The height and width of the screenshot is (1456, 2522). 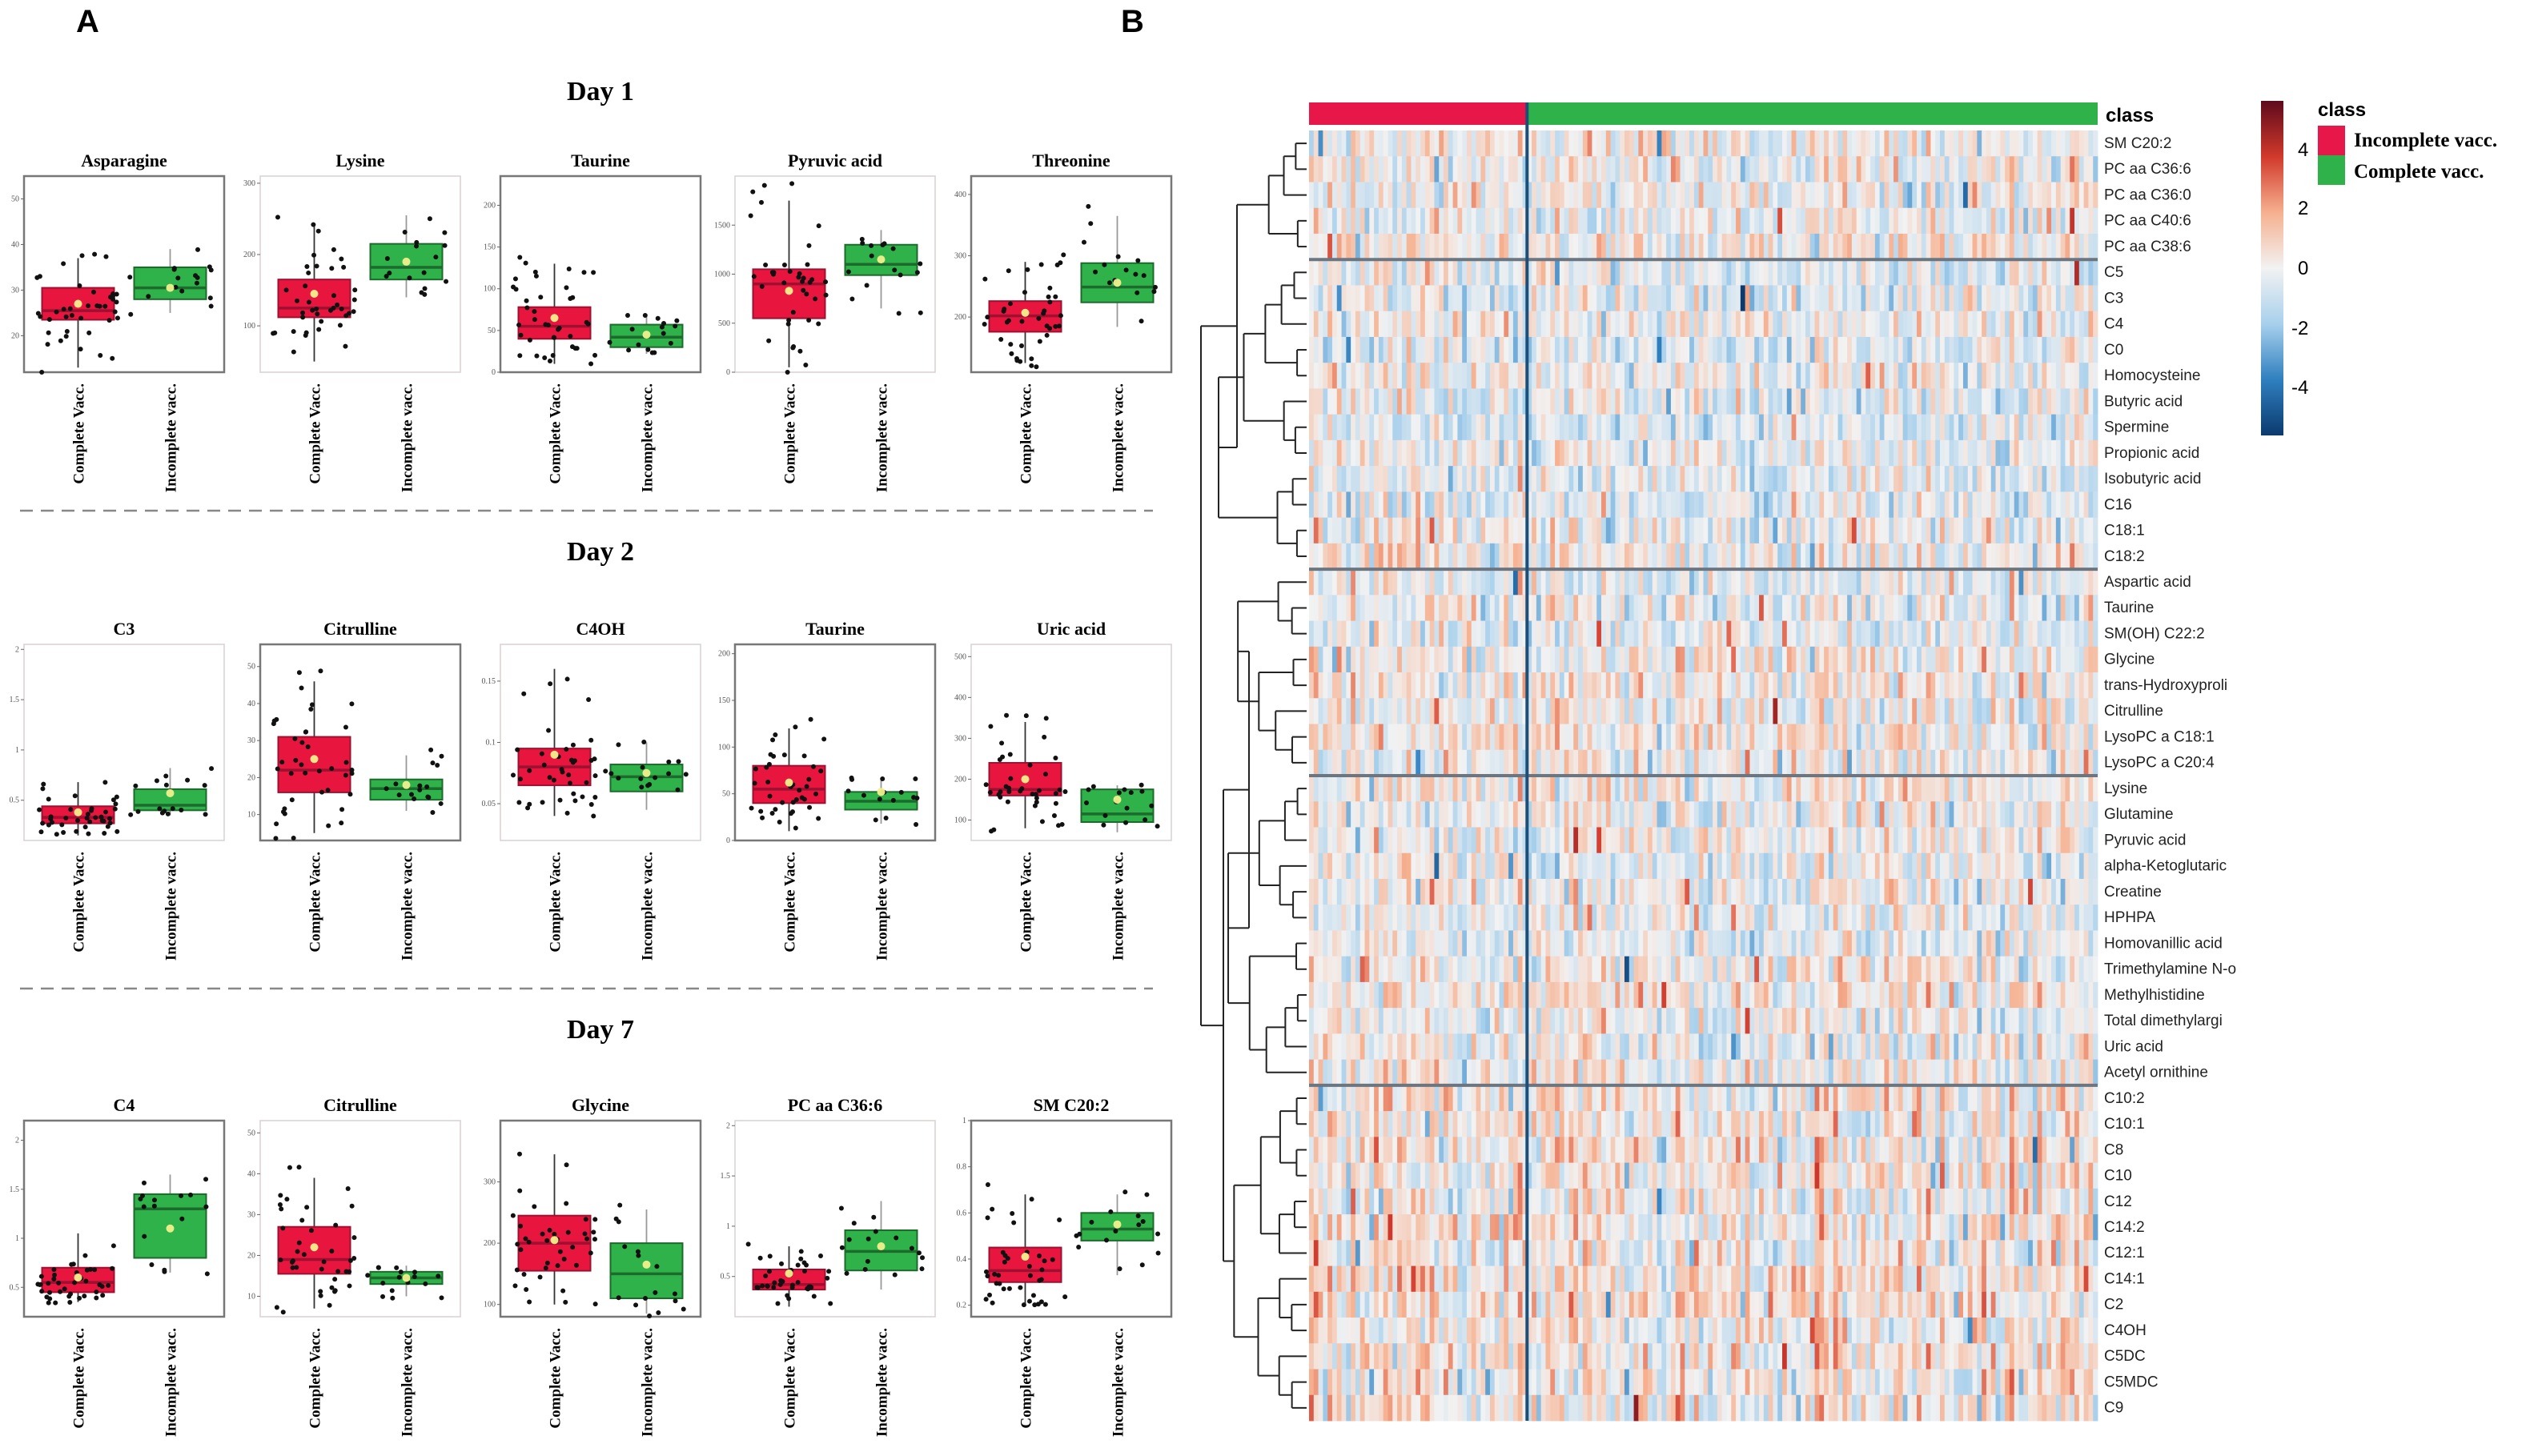 I want to click on complete-box, so click(x=78, y=304).